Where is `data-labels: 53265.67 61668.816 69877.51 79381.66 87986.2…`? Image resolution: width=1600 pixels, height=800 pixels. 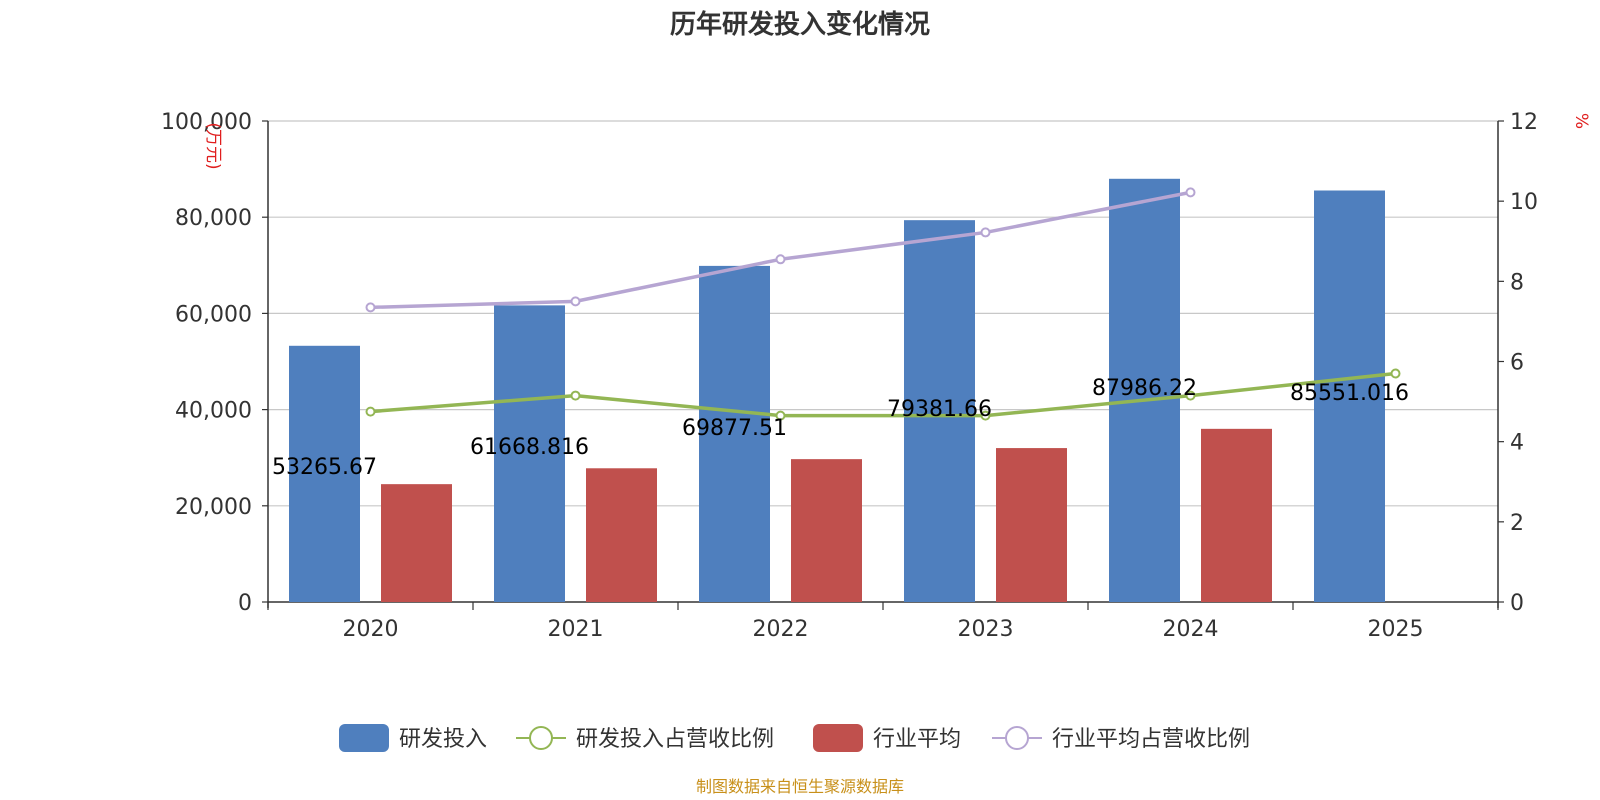 data-labels: 53265.67 61668.816 69877.51 79381.66 87986.2… is located at coordinates (840, 428).